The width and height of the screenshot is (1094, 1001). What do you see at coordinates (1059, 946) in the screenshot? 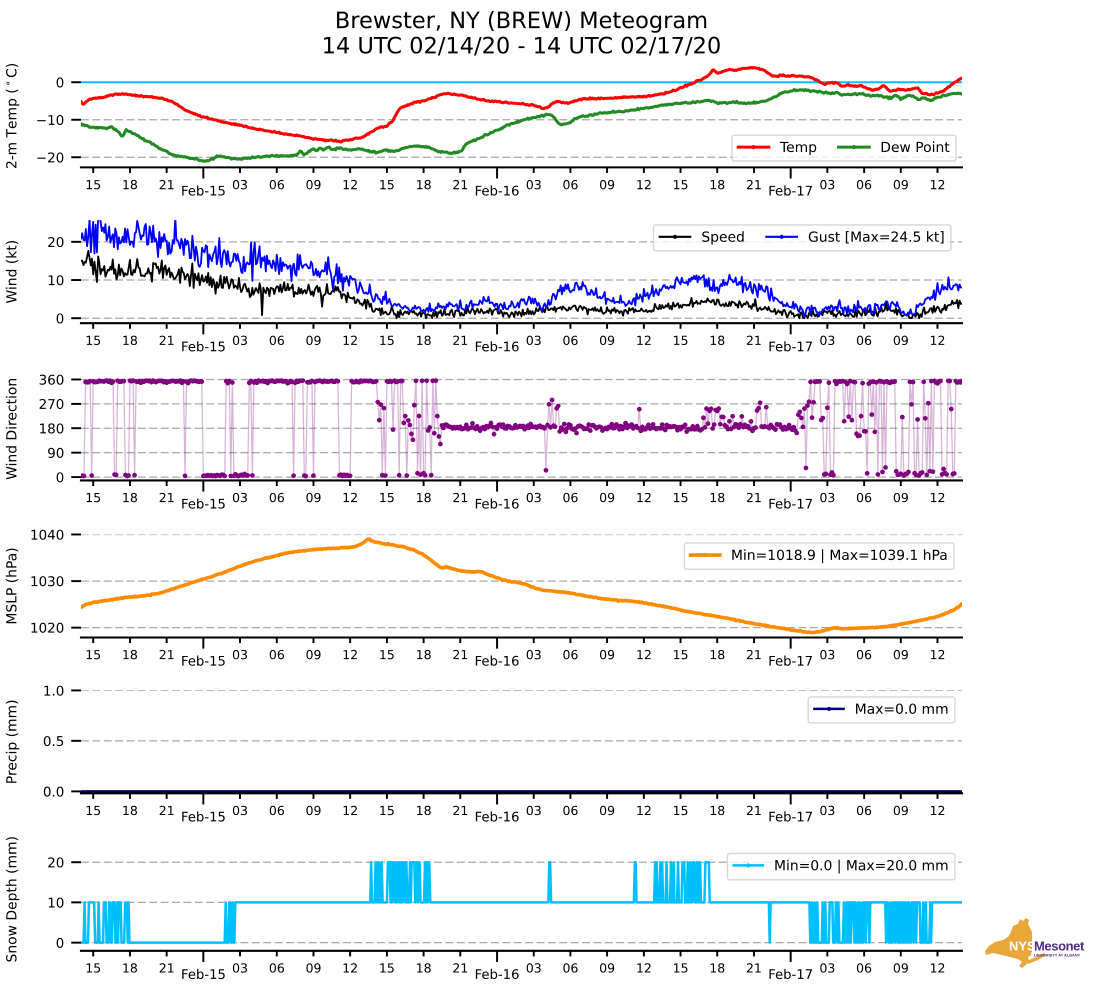
I see `svg-text: Mesonet` at bounding box center [1059, 946].